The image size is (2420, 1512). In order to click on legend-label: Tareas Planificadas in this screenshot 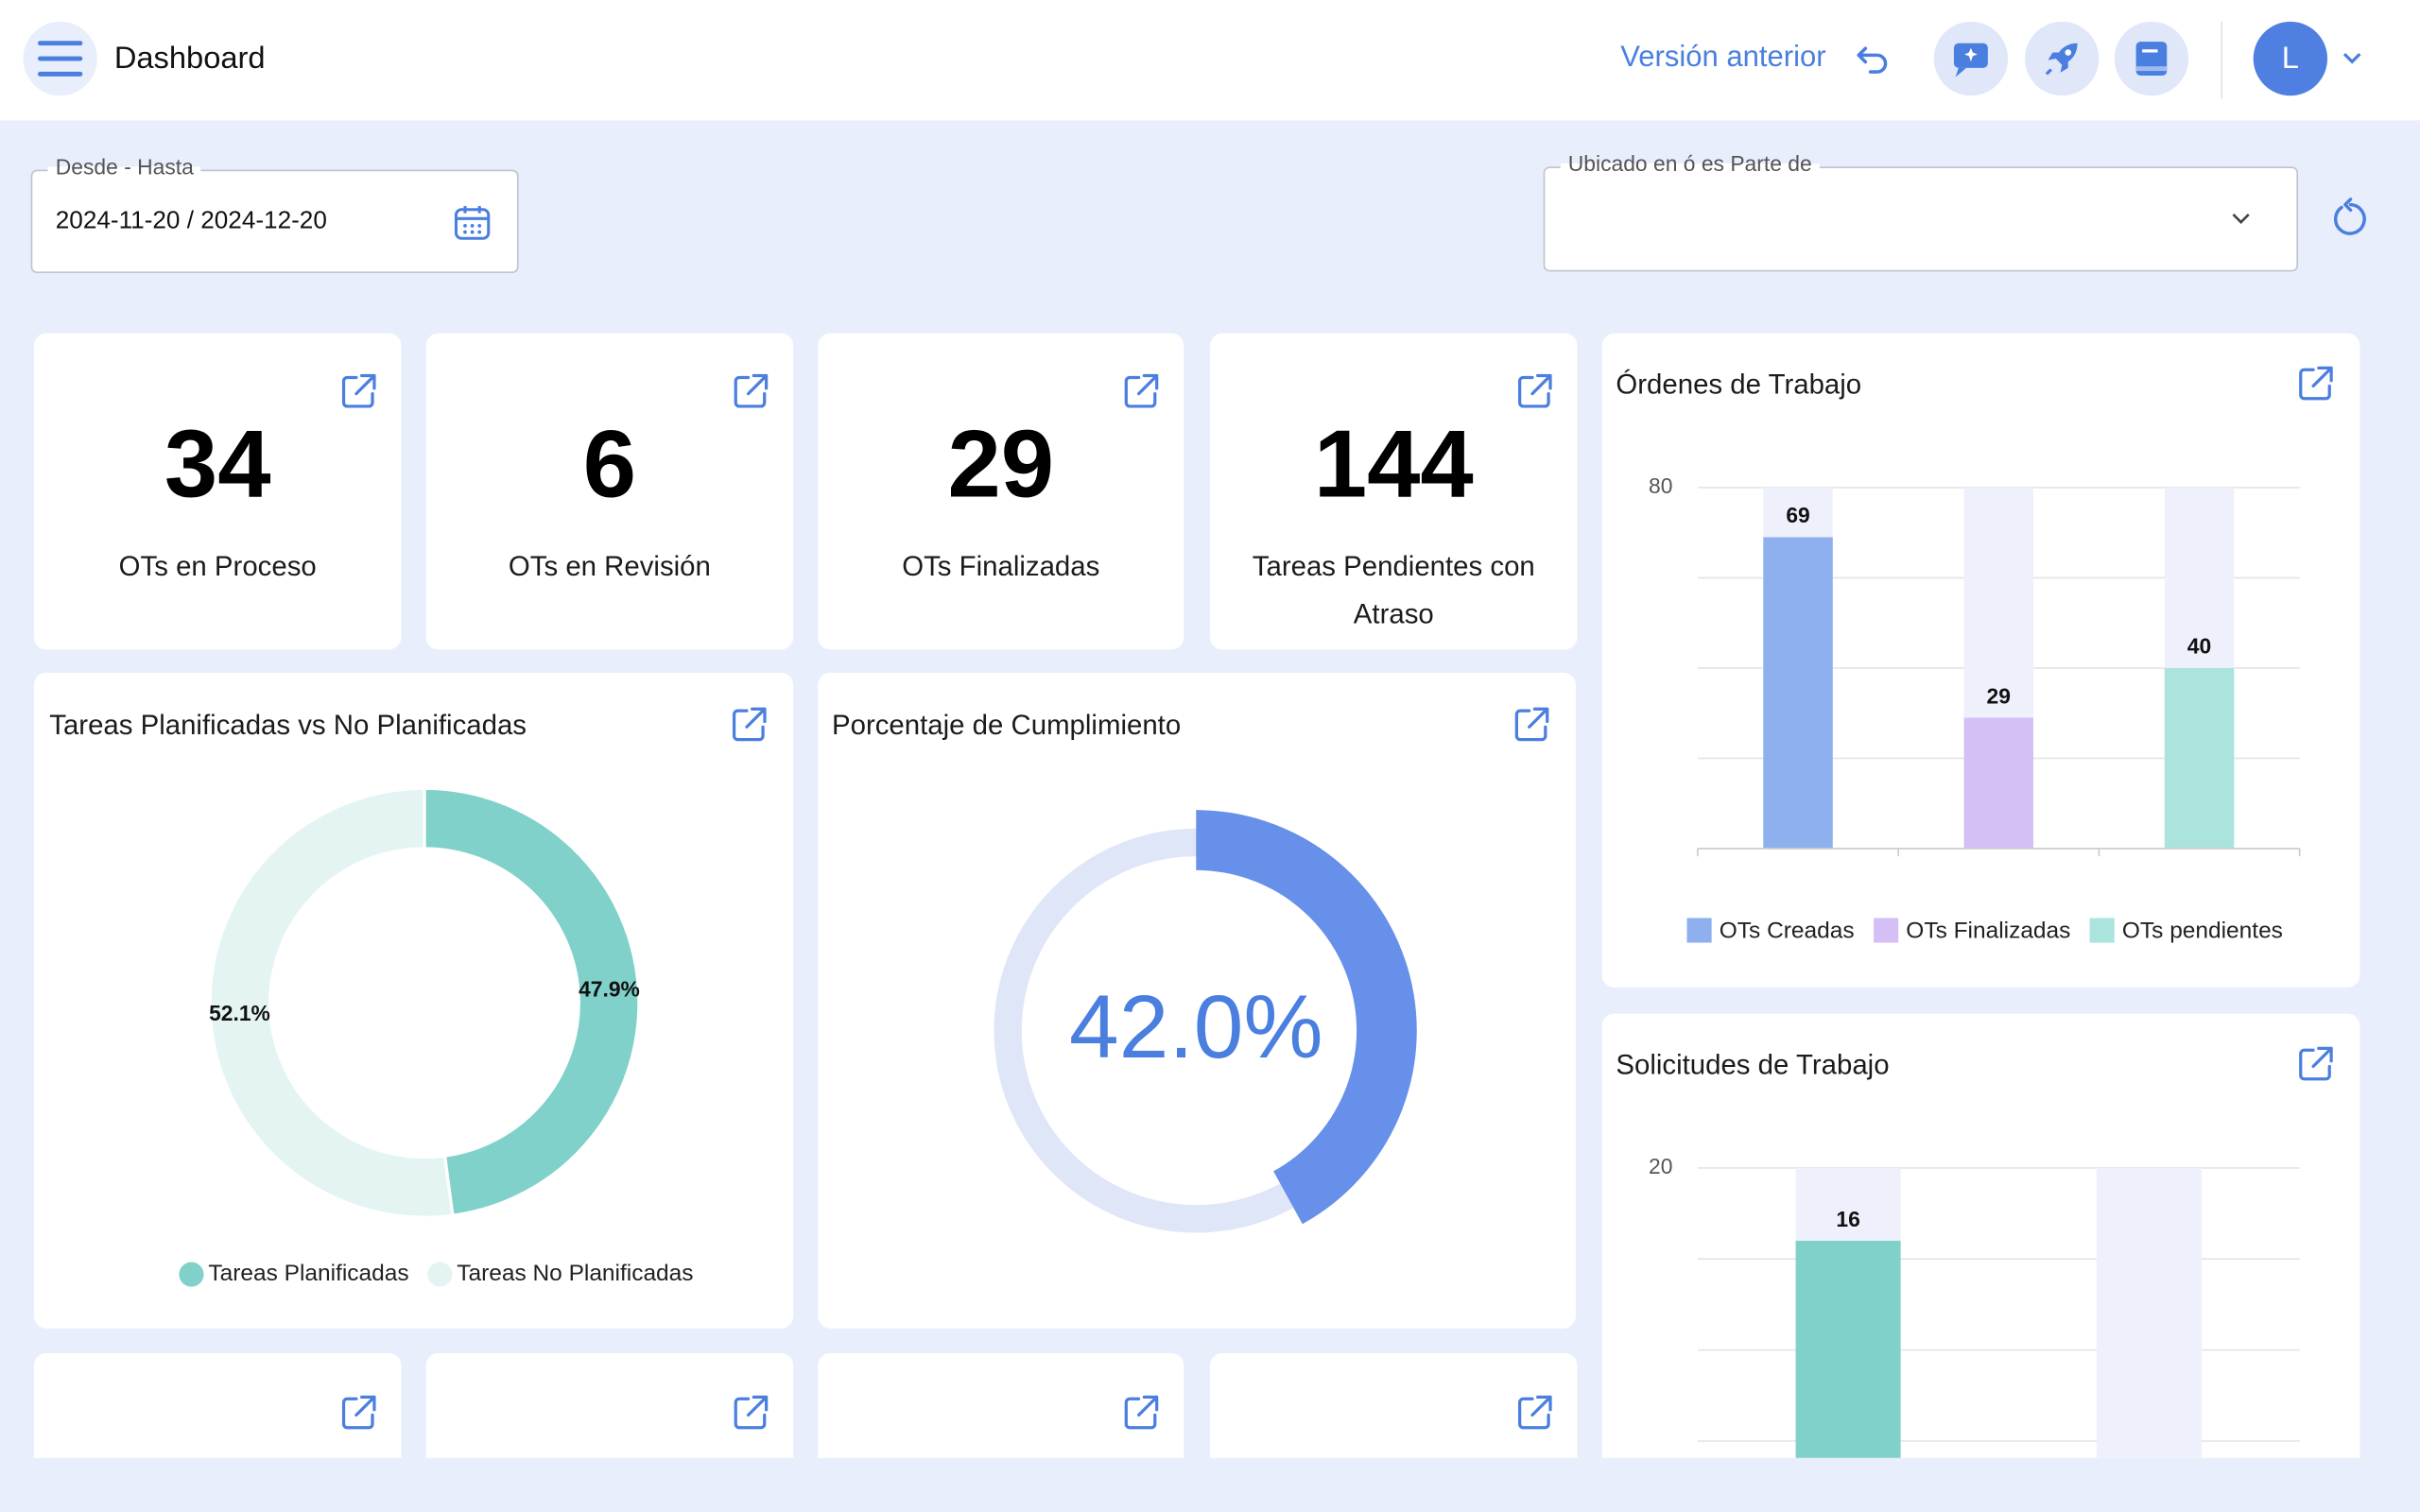, I will do `click(308, 1273)`.